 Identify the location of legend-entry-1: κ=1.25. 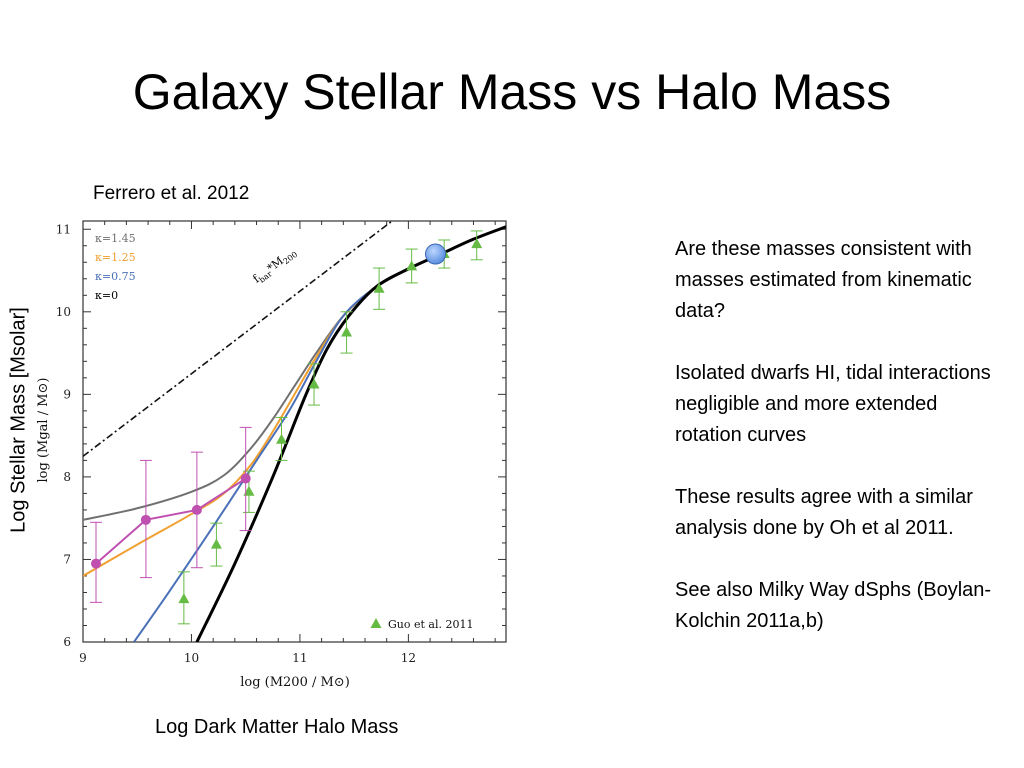
(115, 257).